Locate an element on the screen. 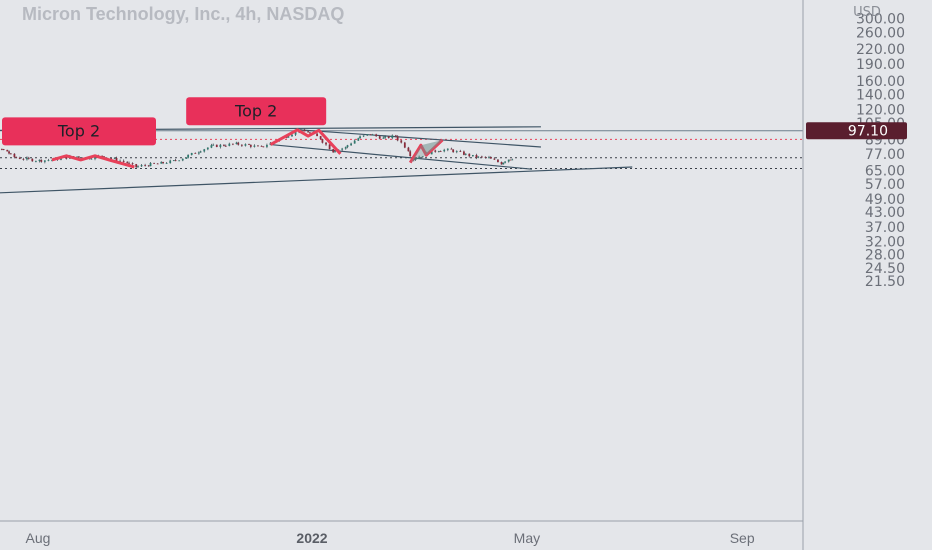 Image resolution: width=932 pixels, height=550 pixels. x-tick-label: Aug is located at coordinates (38, 538).